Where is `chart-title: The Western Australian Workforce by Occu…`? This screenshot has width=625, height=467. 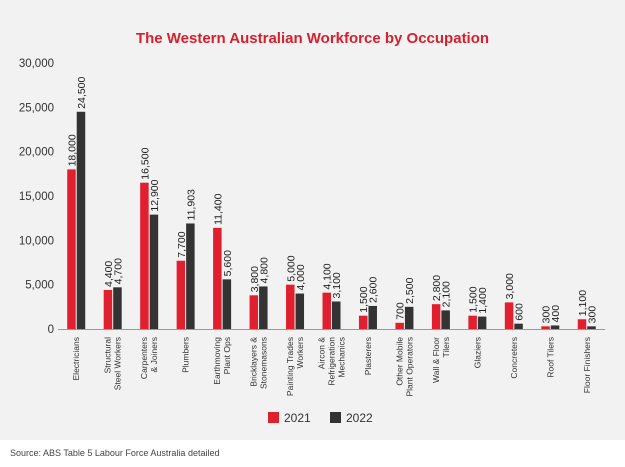 chart-title: The Western Australian Workforce by Occu… is located at coordinates (312, 38).